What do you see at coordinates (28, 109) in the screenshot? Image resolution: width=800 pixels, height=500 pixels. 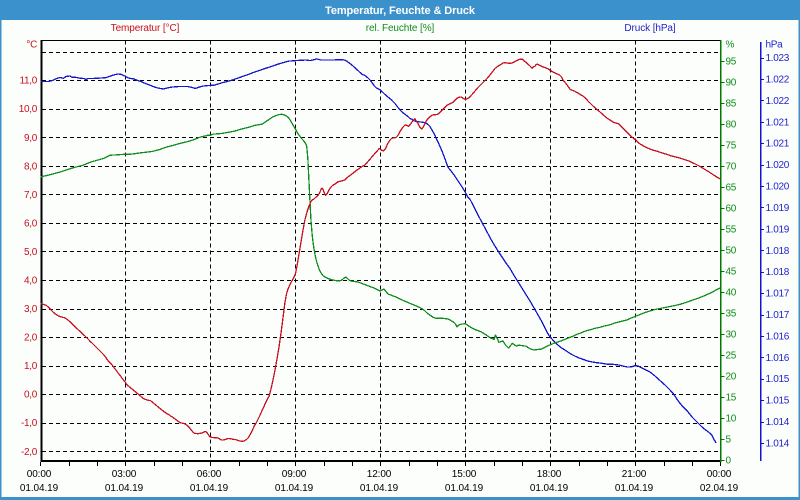 I see `svg-text: 10,0` at bounding box center [28, 109].